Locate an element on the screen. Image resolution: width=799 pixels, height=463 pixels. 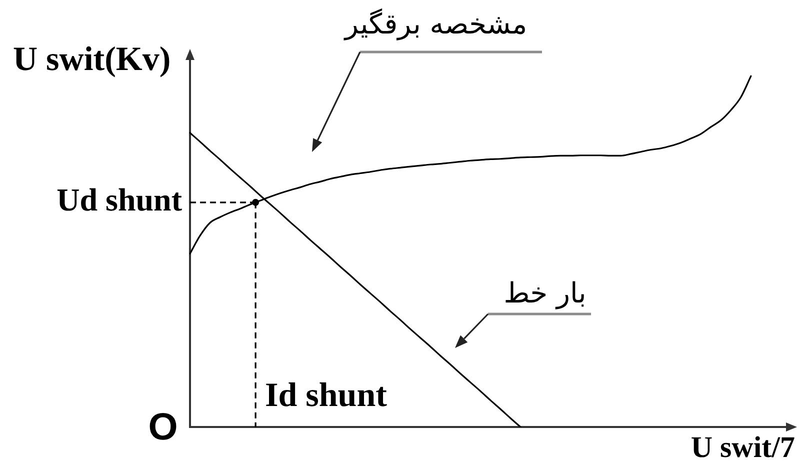
y-axis-title: U swit(Kv) is located at coordinates (92, 59).